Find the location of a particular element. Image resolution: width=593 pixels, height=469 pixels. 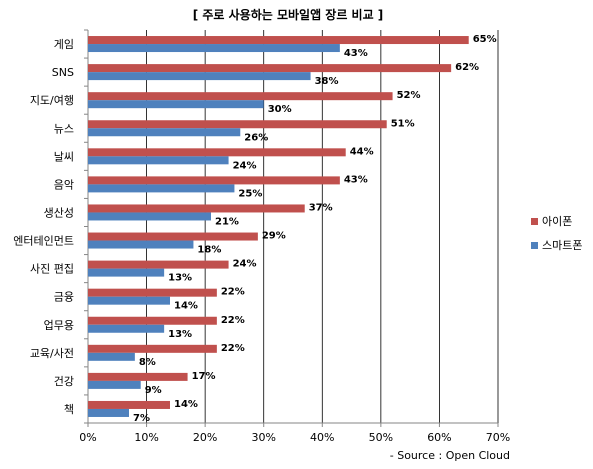

data-label: 62% is located at coordinates (467, 67).